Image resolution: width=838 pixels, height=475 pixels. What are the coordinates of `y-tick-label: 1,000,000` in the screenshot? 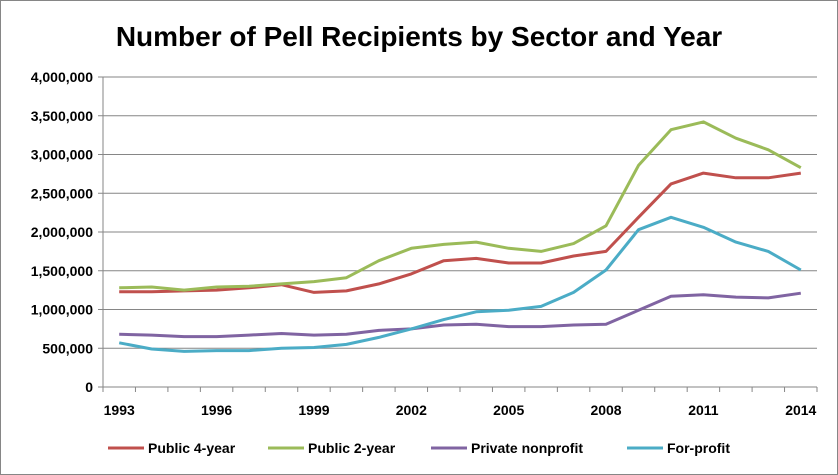 It's located at (62, 310).